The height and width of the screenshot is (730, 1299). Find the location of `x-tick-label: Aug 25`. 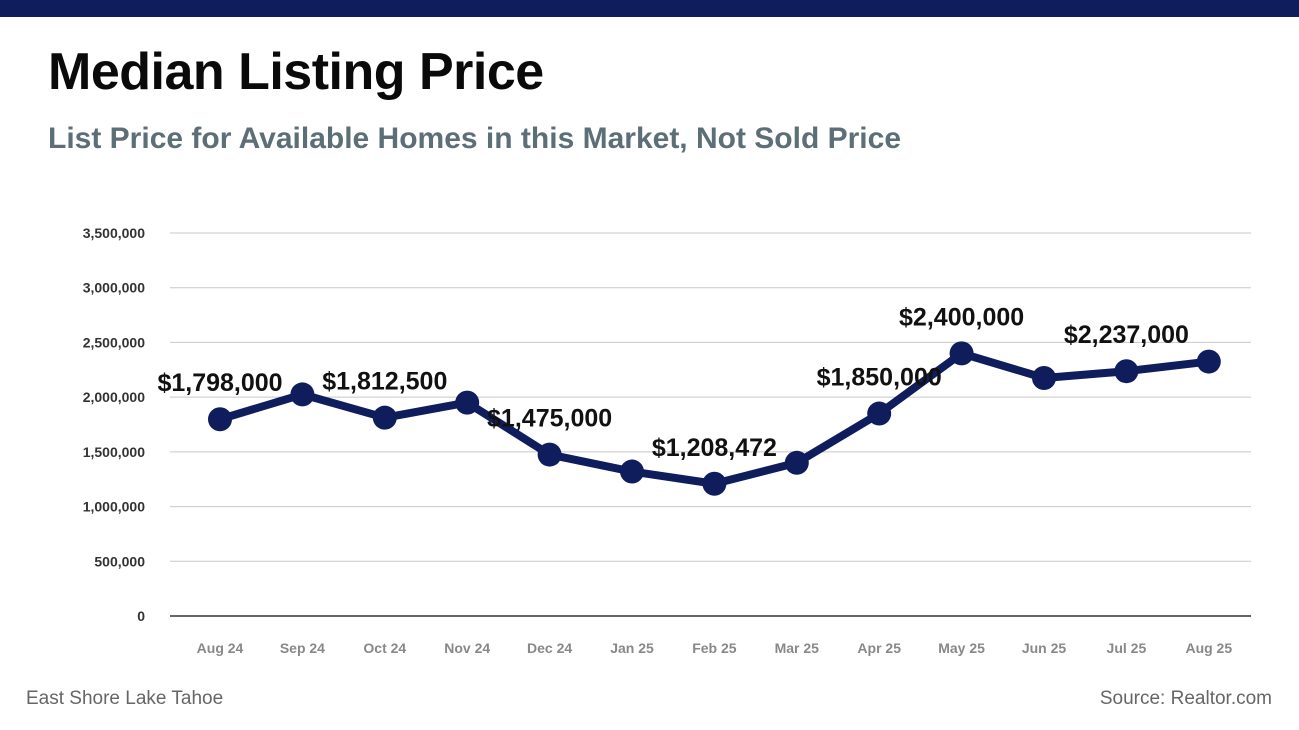

x-tick-label: Aug 25 is located at coordinates (1208, 648).